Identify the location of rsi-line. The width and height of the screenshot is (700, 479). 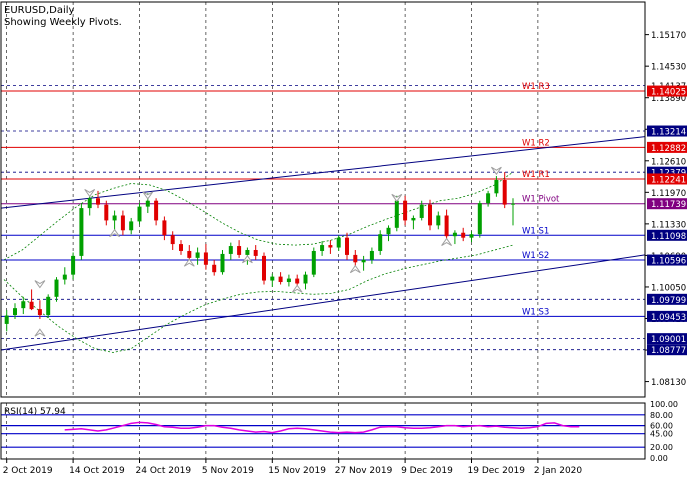
(322, 427).